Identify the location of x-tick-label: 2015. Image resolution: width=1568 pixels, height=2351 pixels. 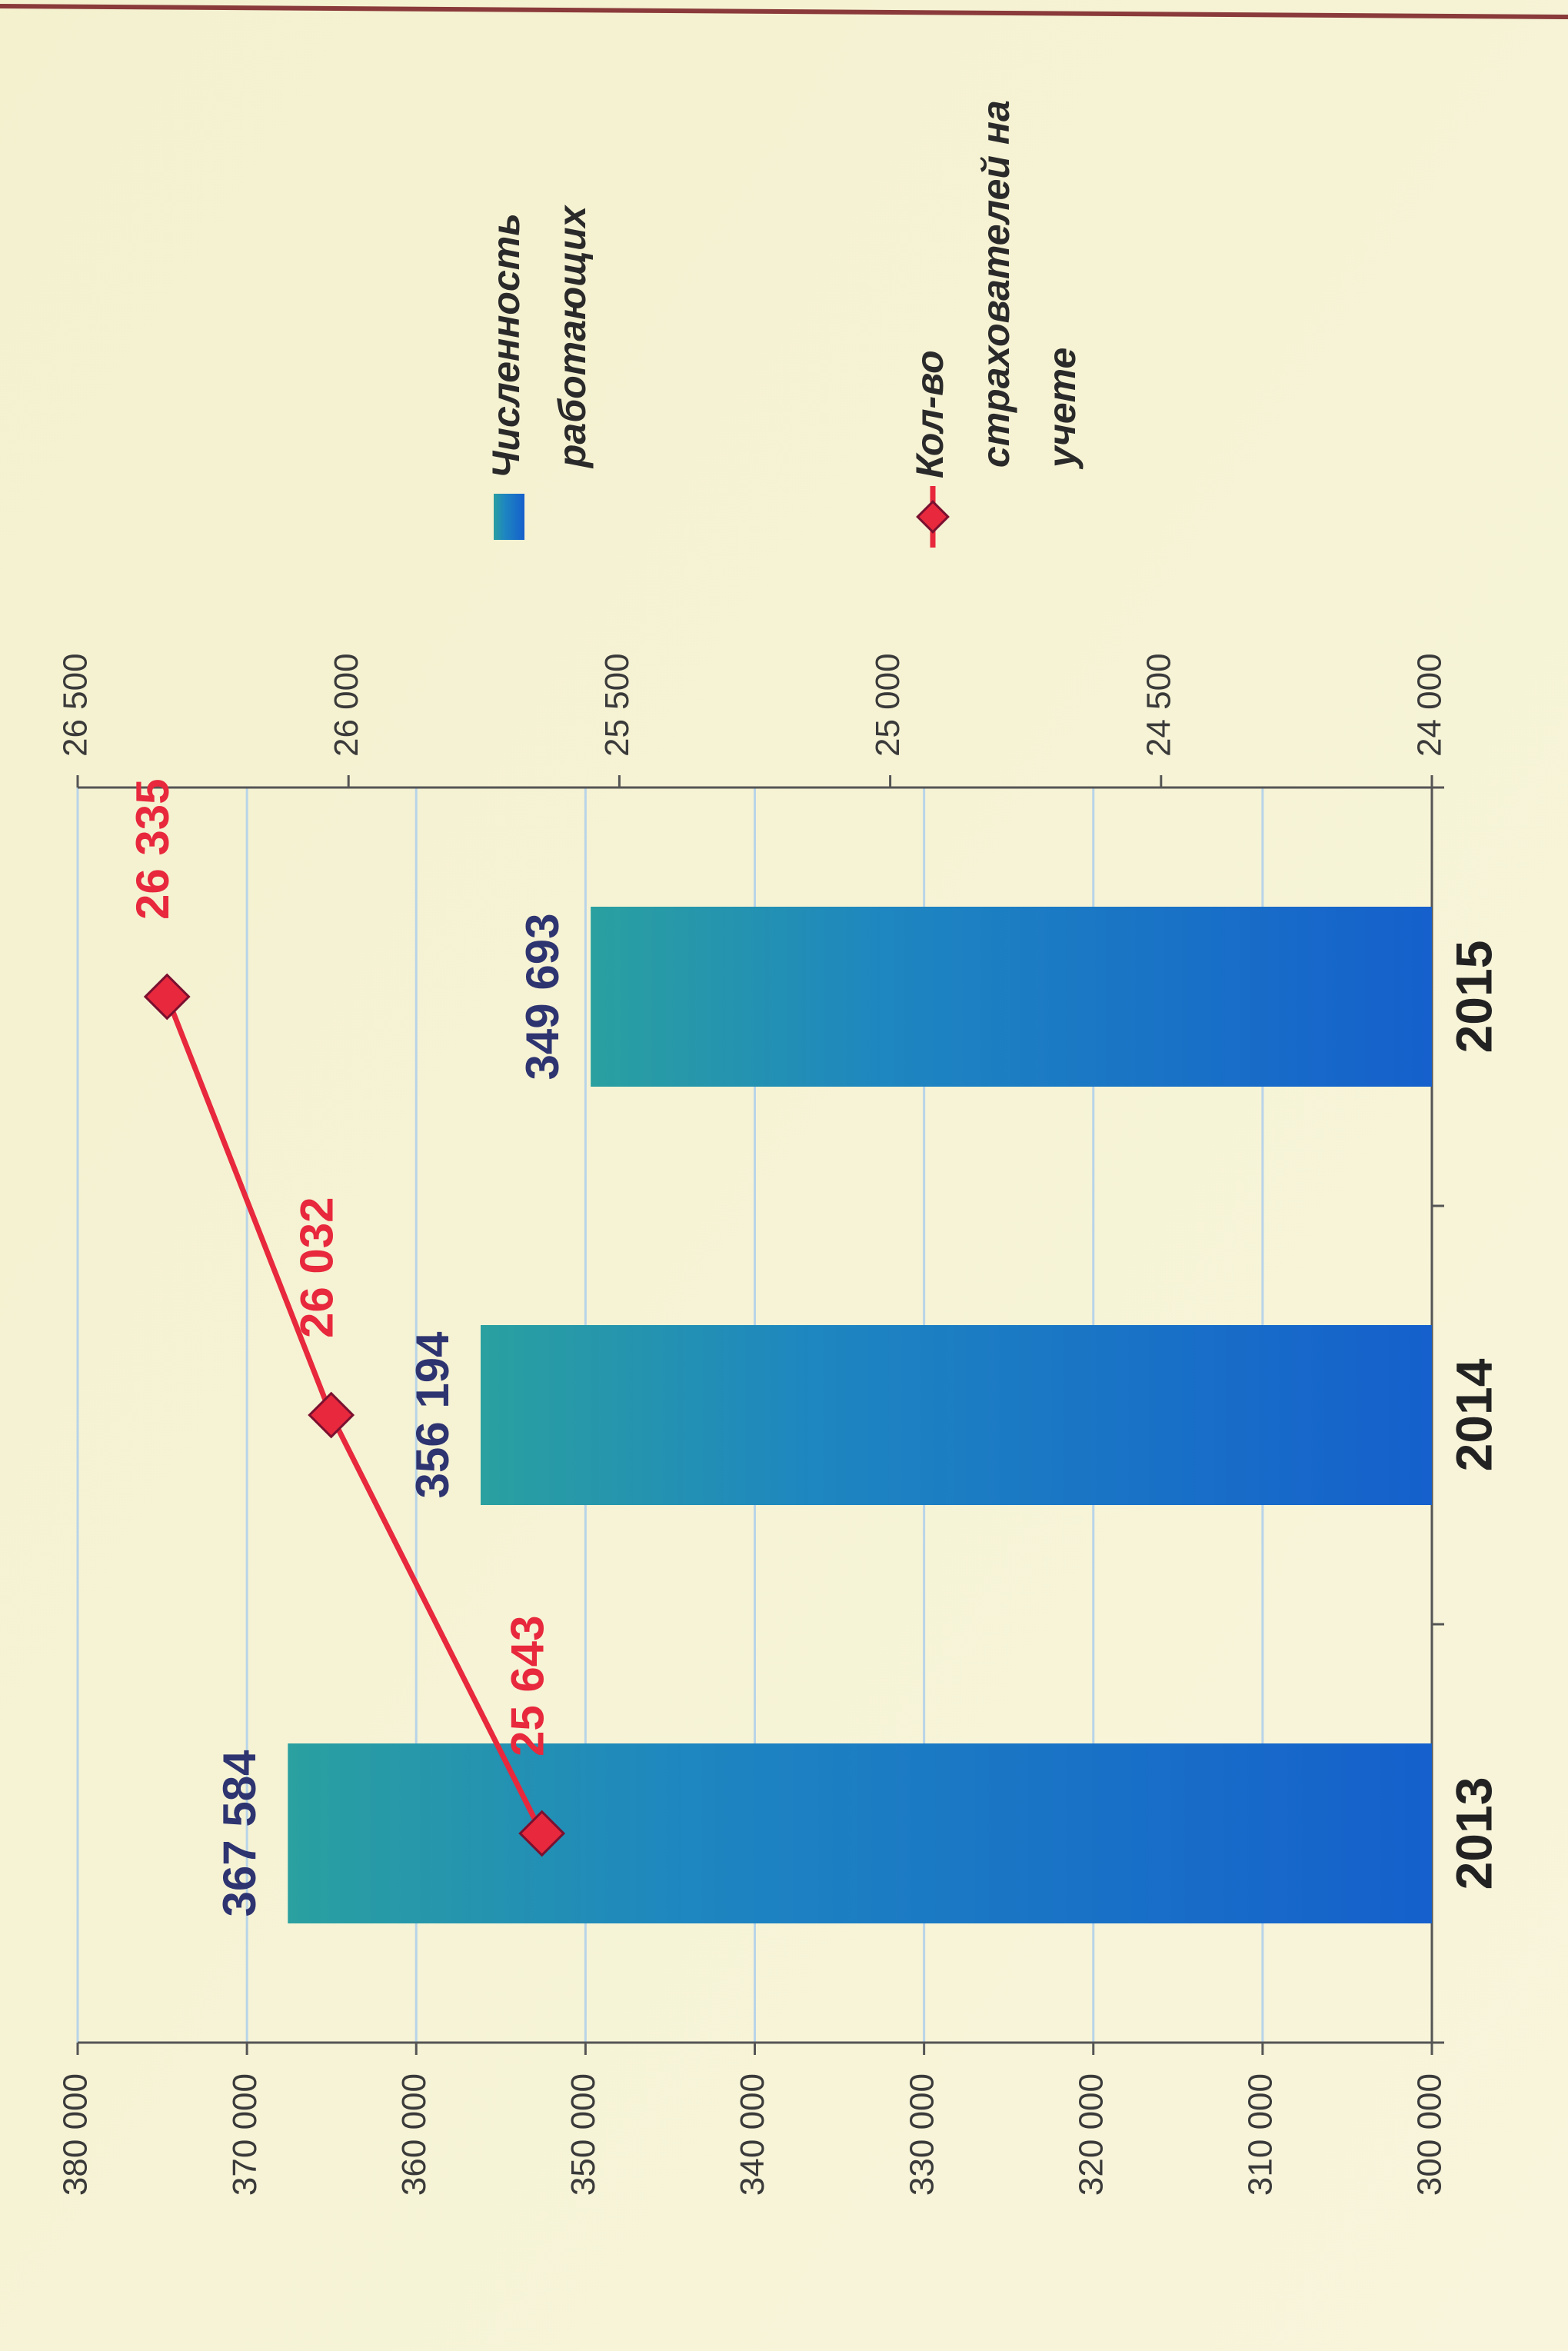
(1473, 998).